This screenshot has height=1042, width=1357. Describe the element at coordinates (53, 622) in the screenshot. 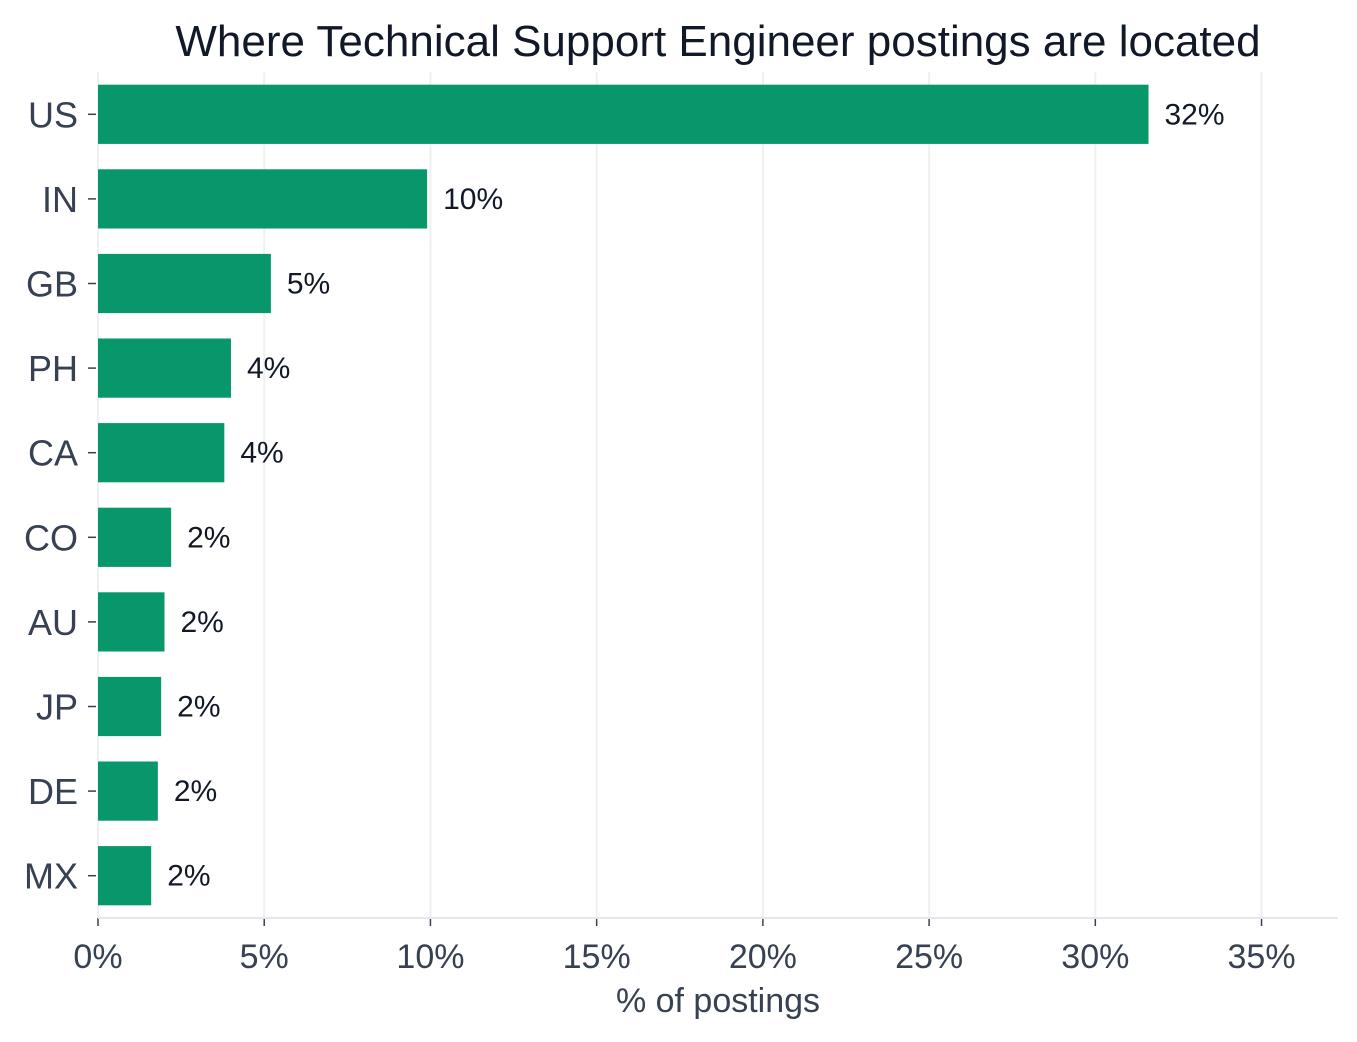

I see `y-tick-label: AU` at that location.